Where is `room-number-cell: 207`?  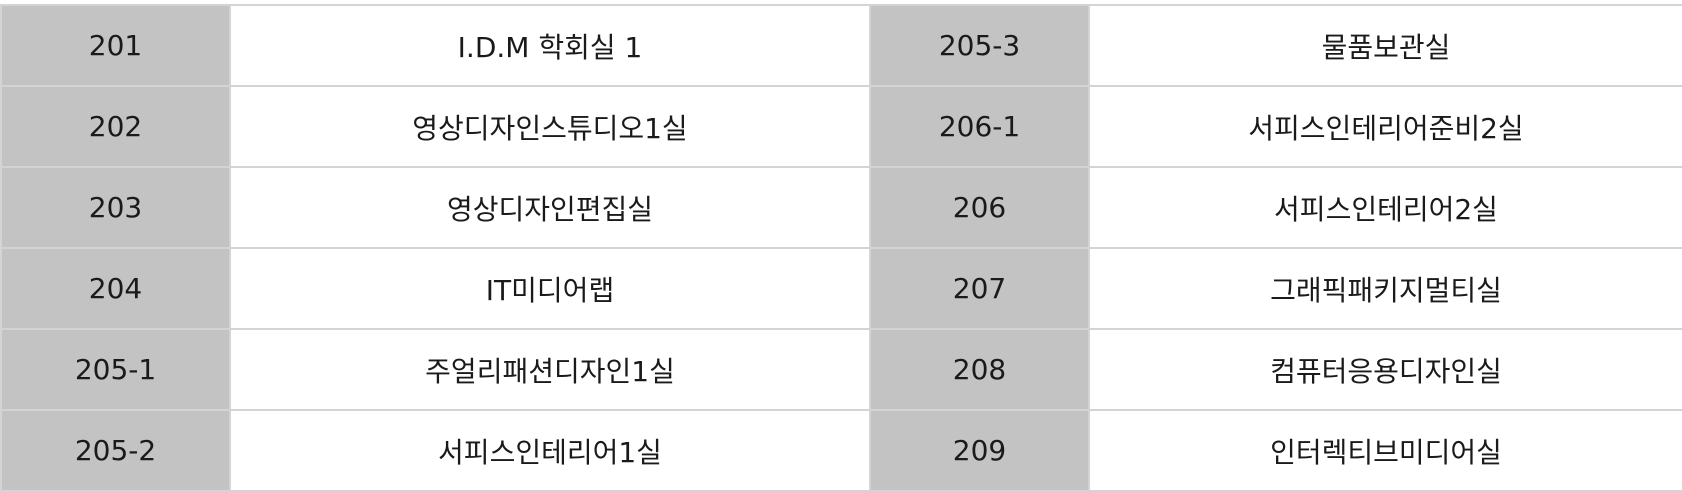 room-number-cell: 207 is located at coordinates (979, 288).